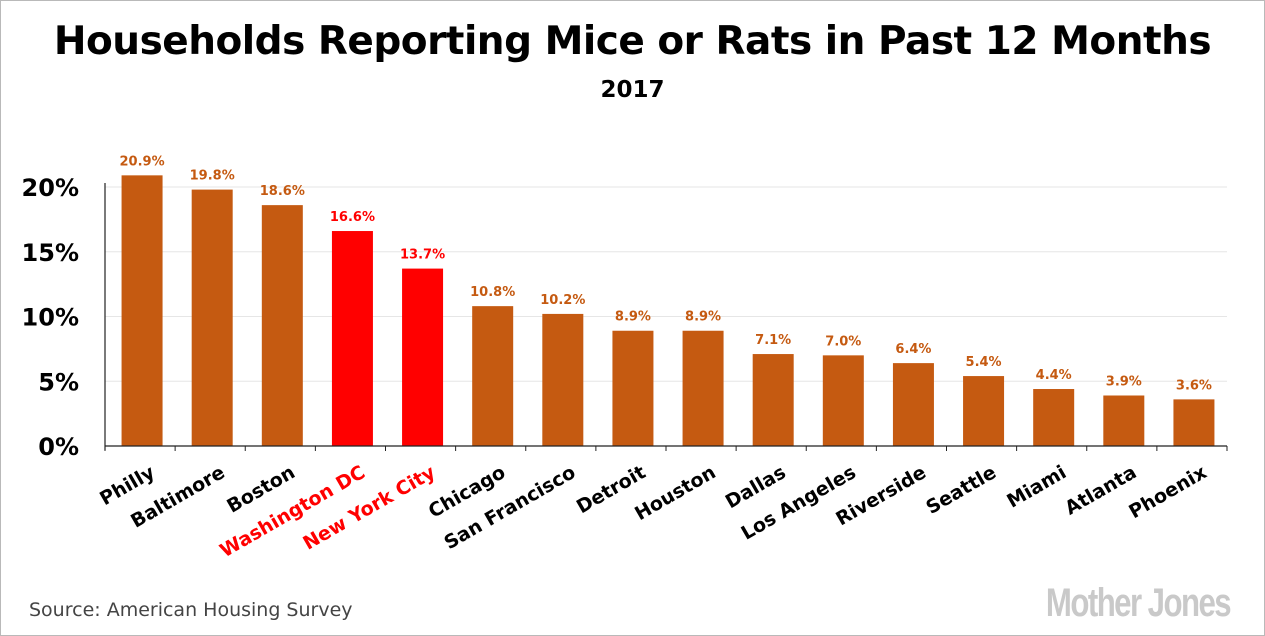 This screenshot has width=1265, height=636. What do you see at coordinates (282, 191) in the screenshot?
I see `bar-value-label: 18.6%` at bounding box center [282, 191].